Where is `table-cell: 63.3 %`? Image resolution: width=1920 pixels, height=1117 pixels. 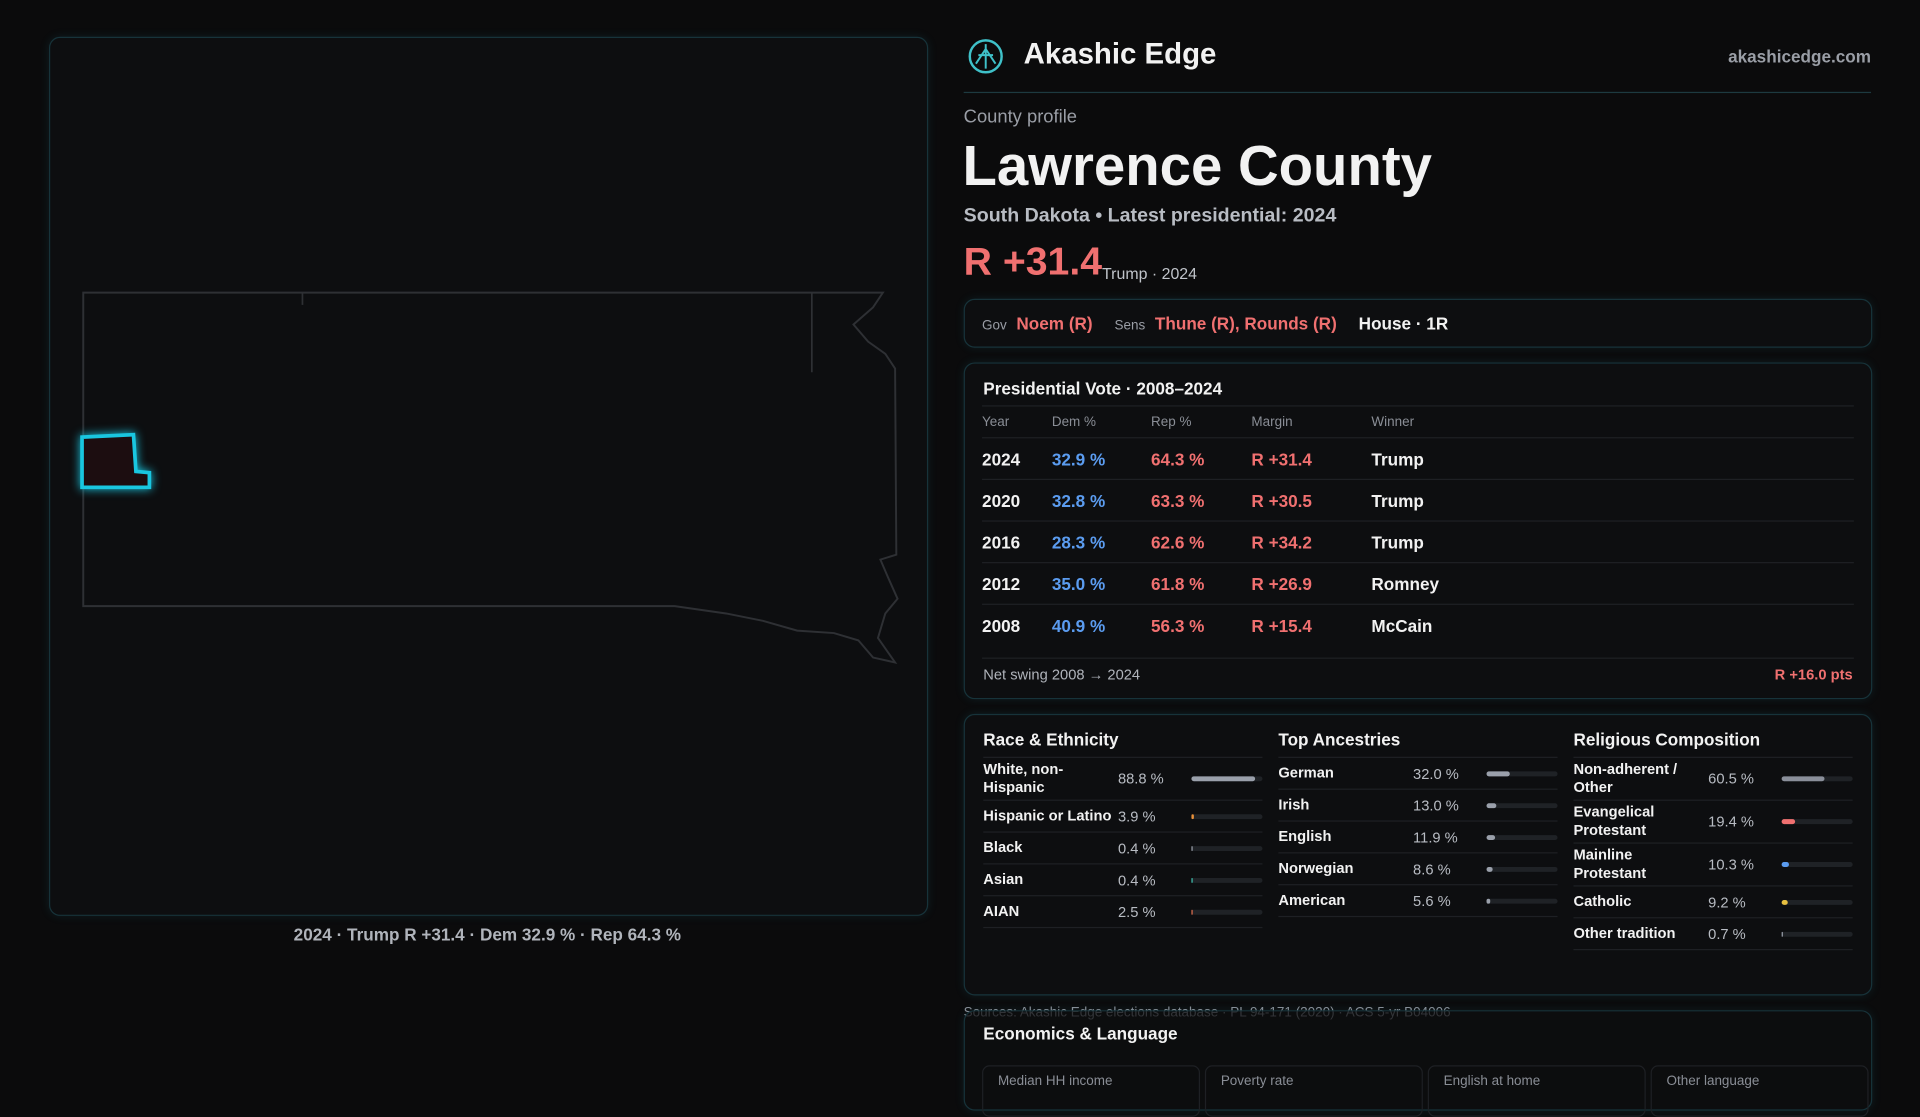 table-cell: 63.3 % is located at coordinates (1177, 501).